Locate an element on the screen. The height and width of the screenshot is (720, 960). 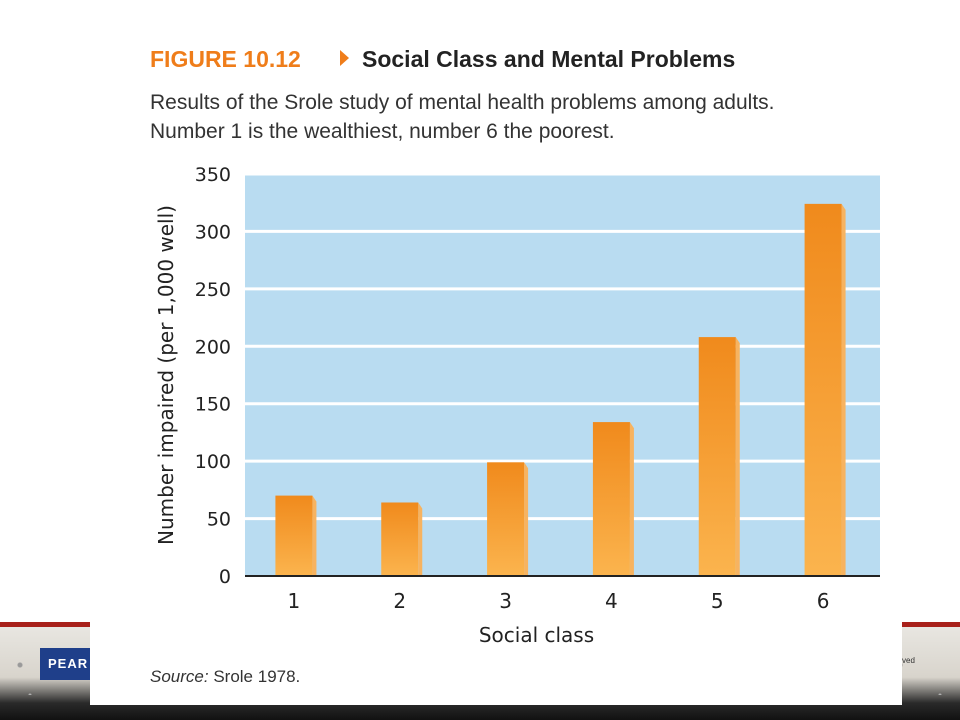
y-tick-label: 100 is located at coordinates (213, 462).